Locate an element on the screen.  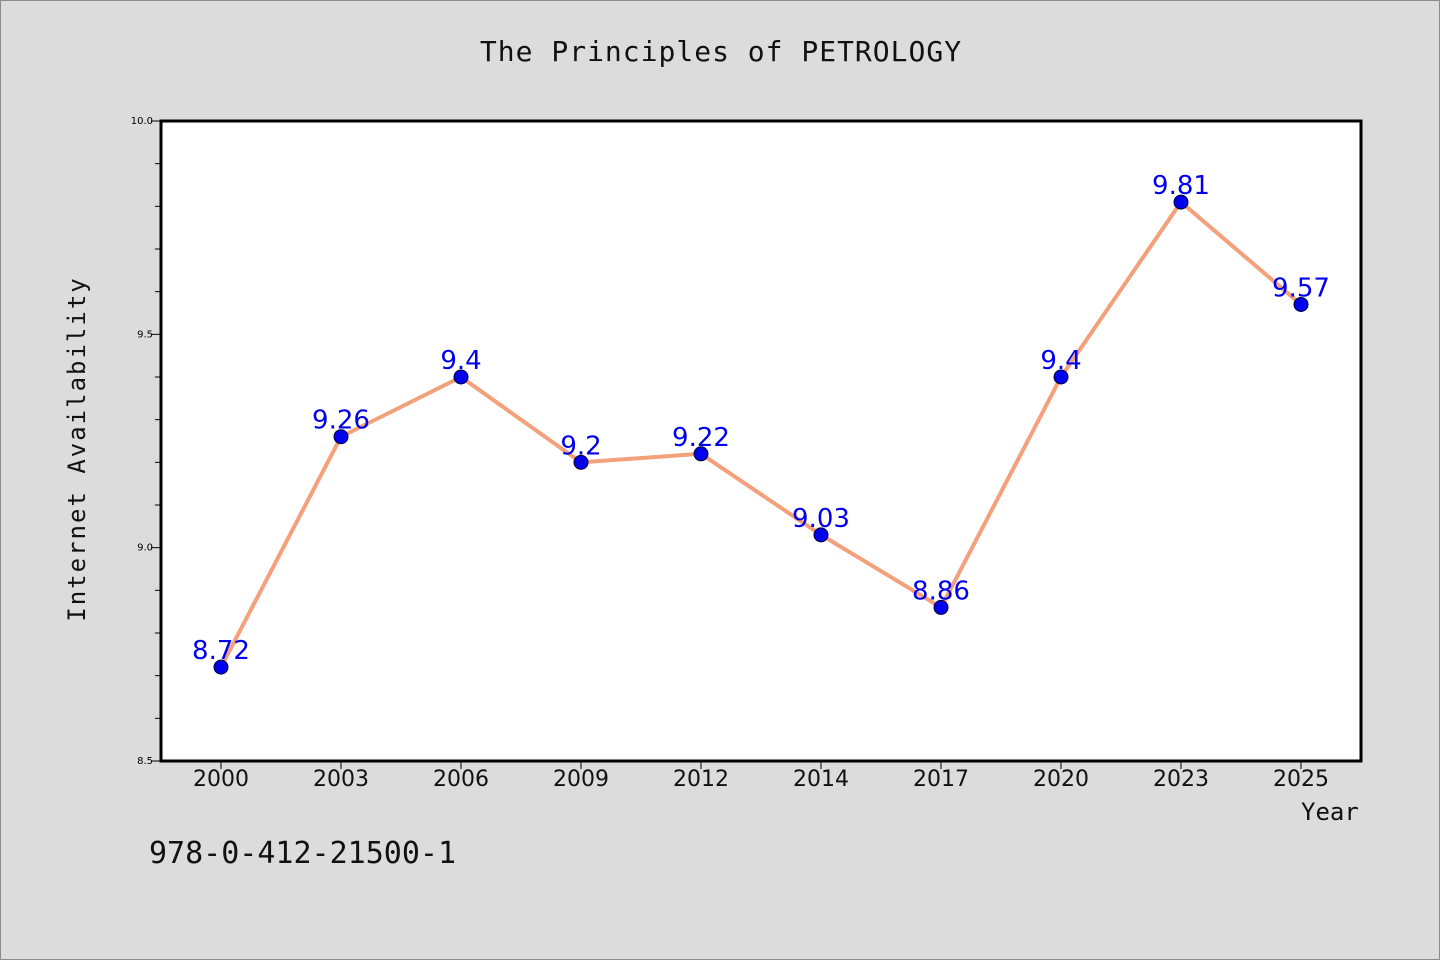
x-tick-label: 2023 is located at coordinates (1181, 779).